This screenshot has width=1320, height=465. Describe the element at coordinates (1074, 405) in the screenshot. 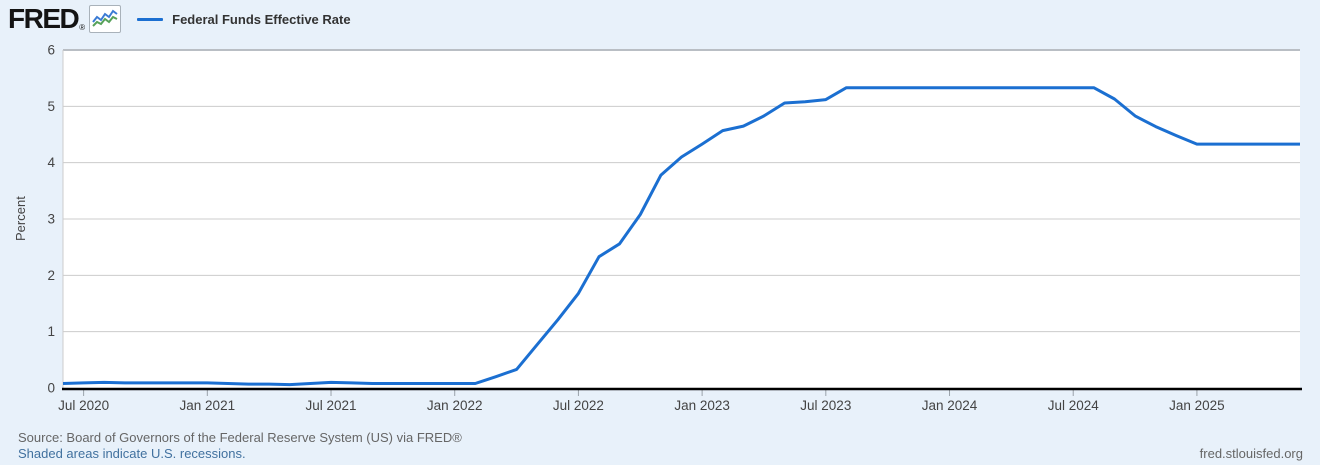

I see `x-tick-label: Jul 2024` at that location.